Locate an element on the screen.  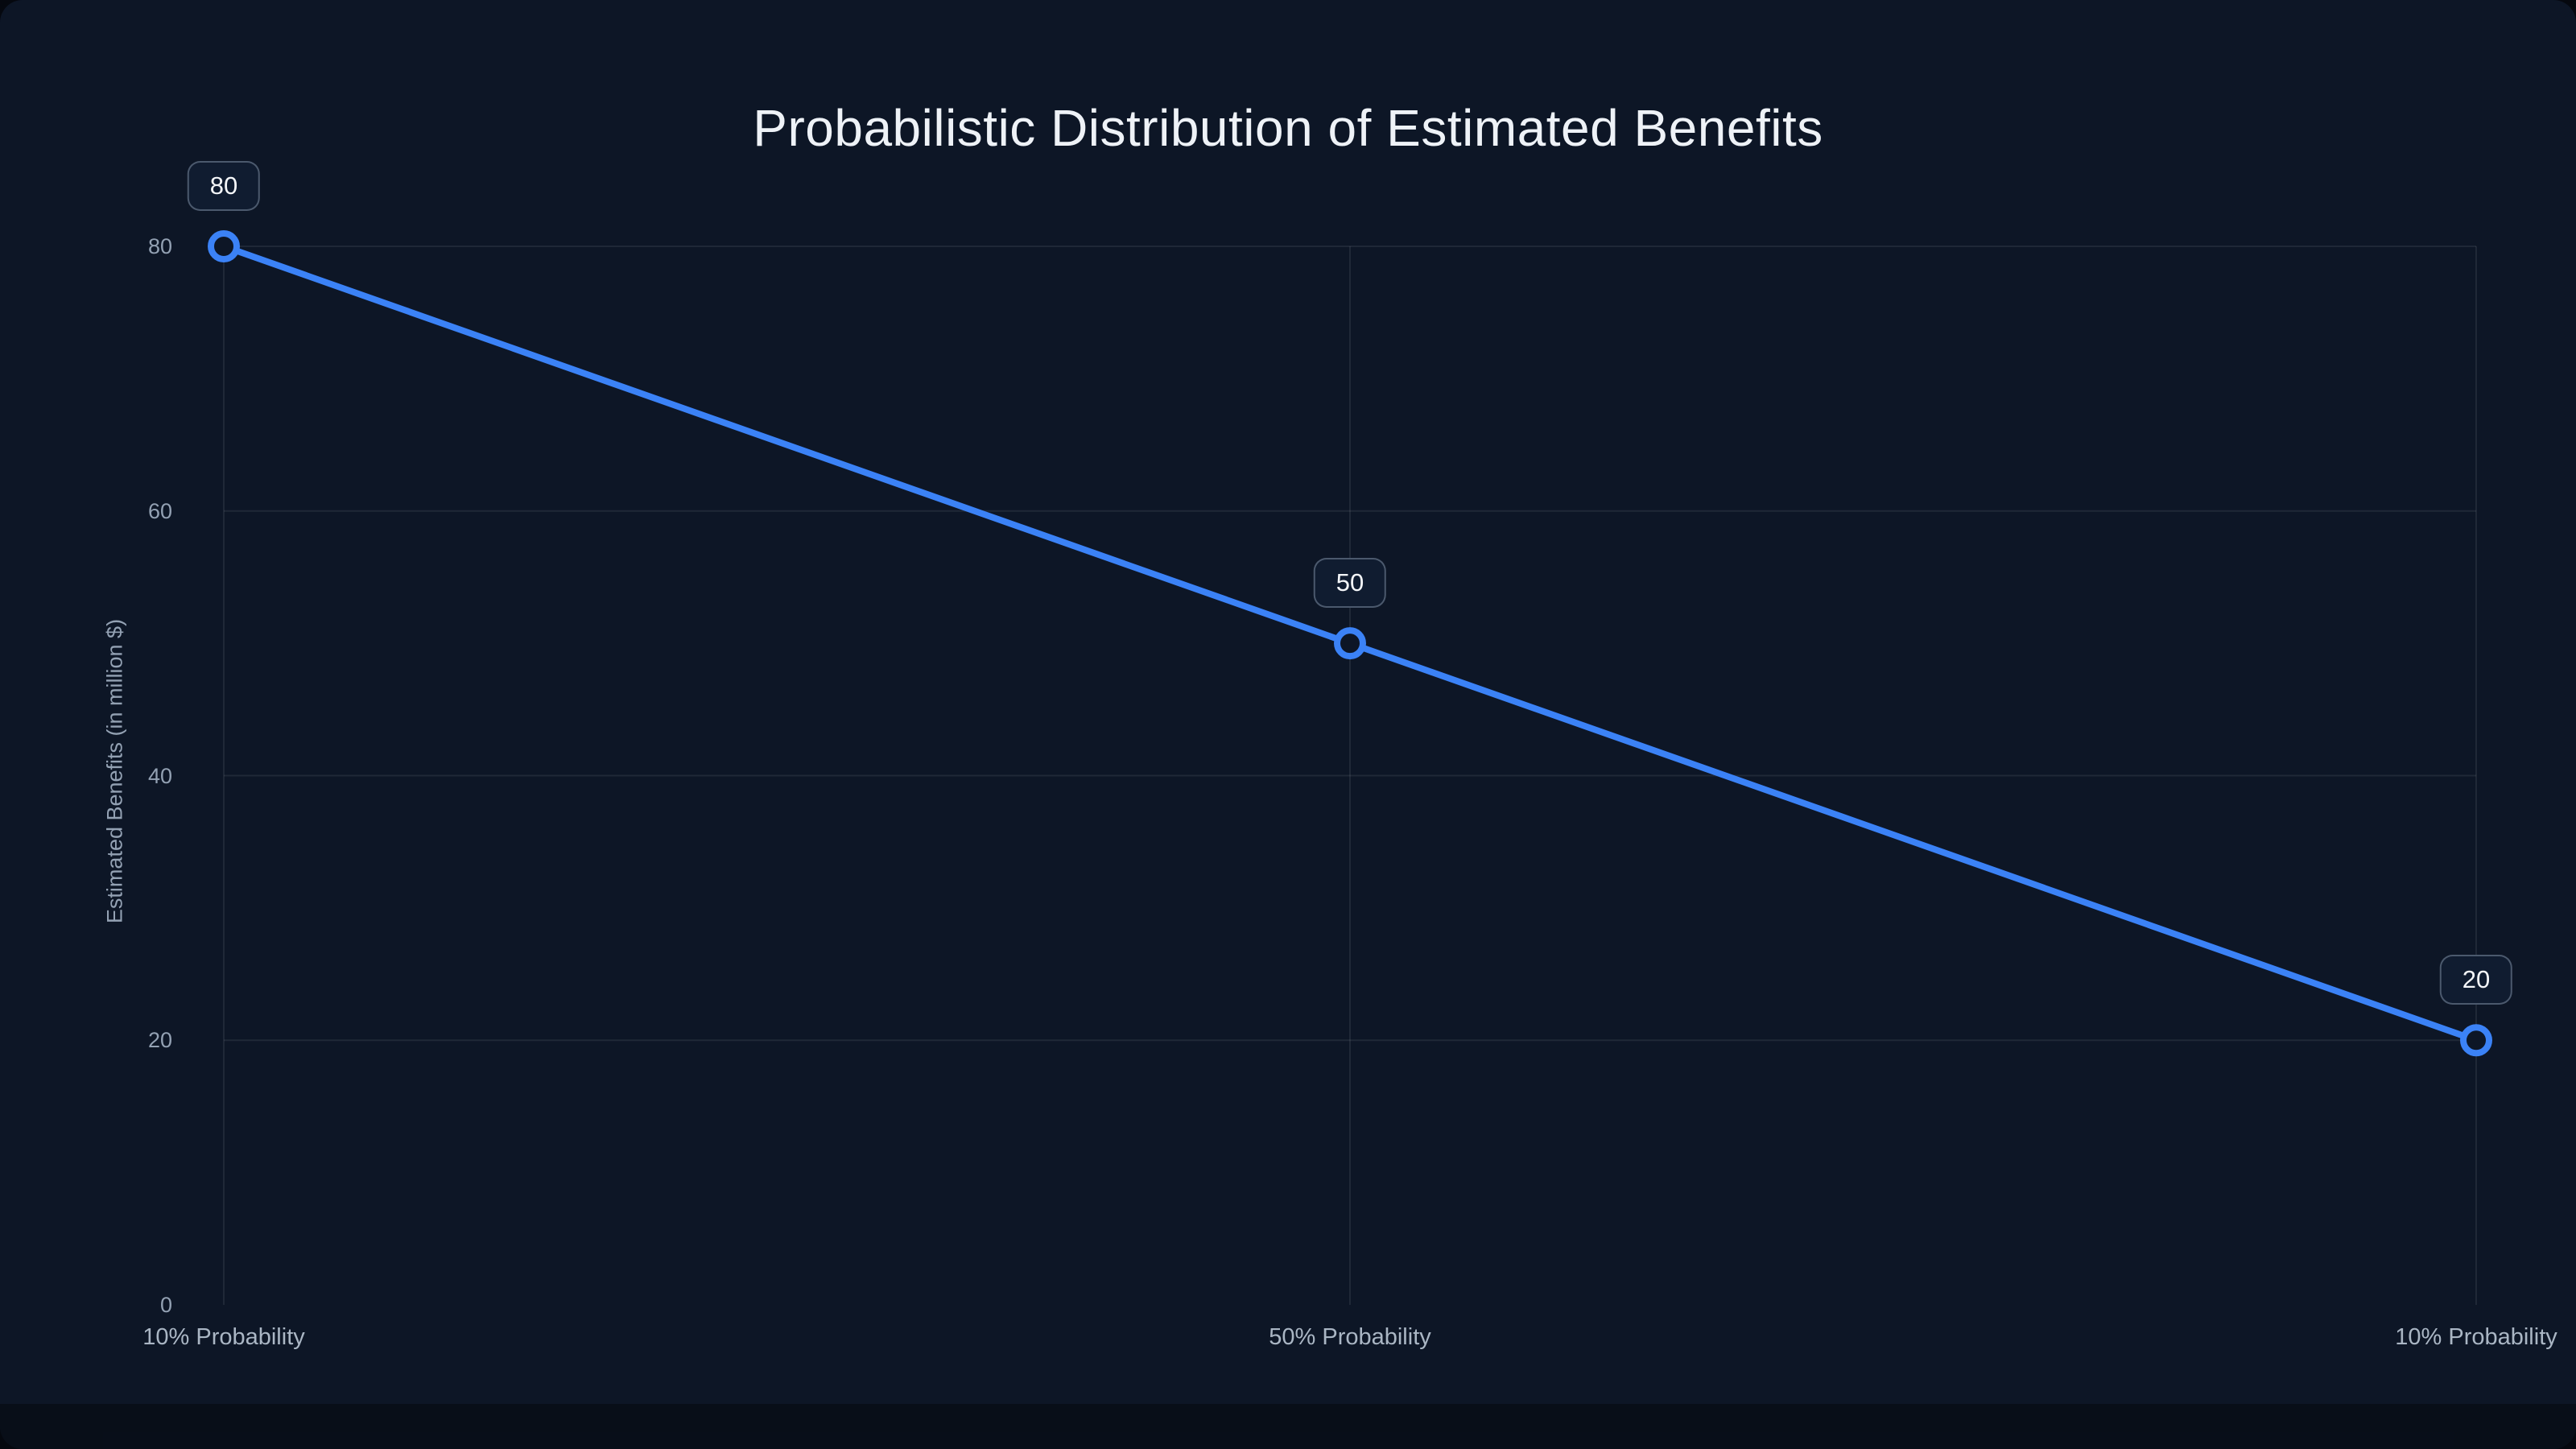
y-tick-label: 80 is located at coordinates (159, 246).